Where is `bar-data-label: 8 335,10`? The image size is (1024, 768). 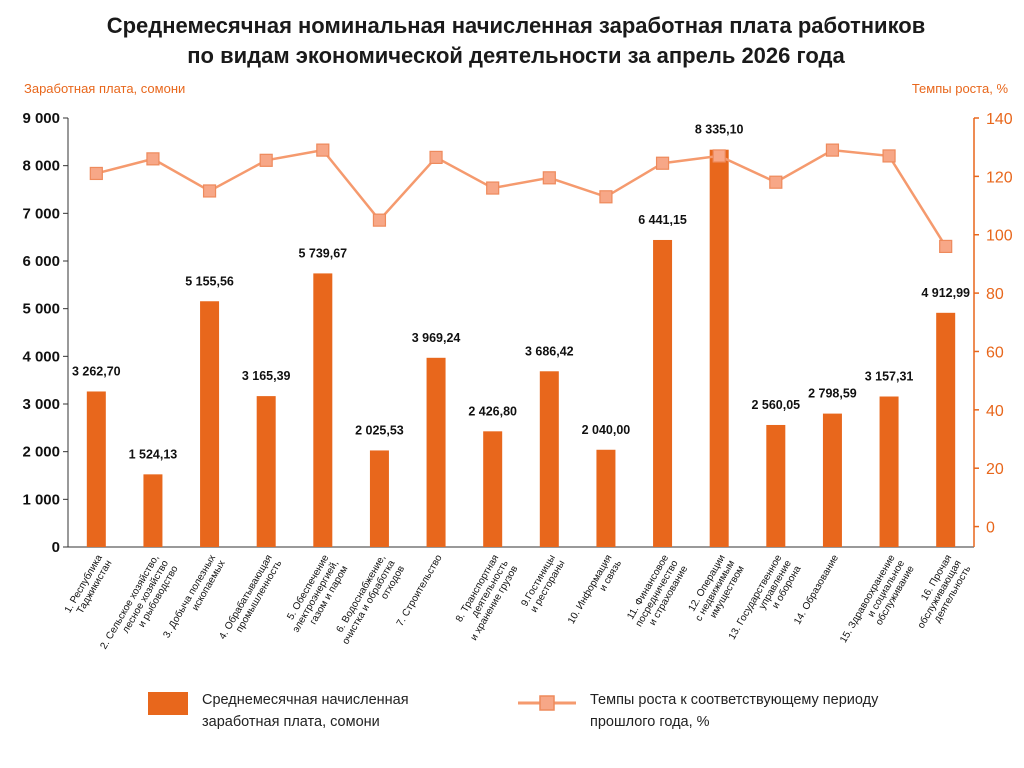 bar-data-label: 8 335,10 is located at coordinates (719, 130).